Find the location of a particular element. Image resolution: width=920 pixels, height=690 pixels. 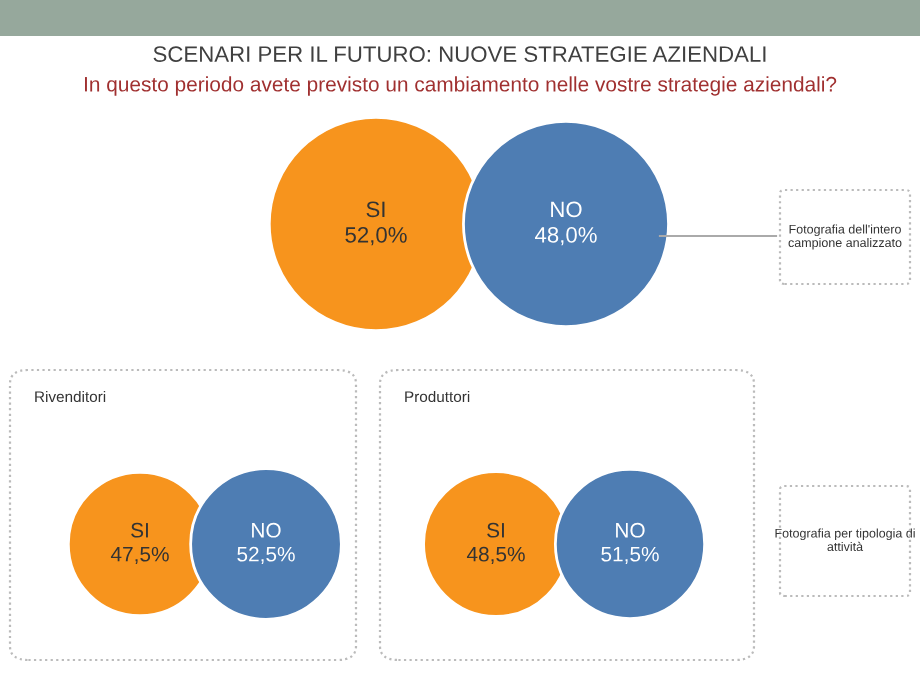

data-label: 48,5% is located at coordinates (495, 555).